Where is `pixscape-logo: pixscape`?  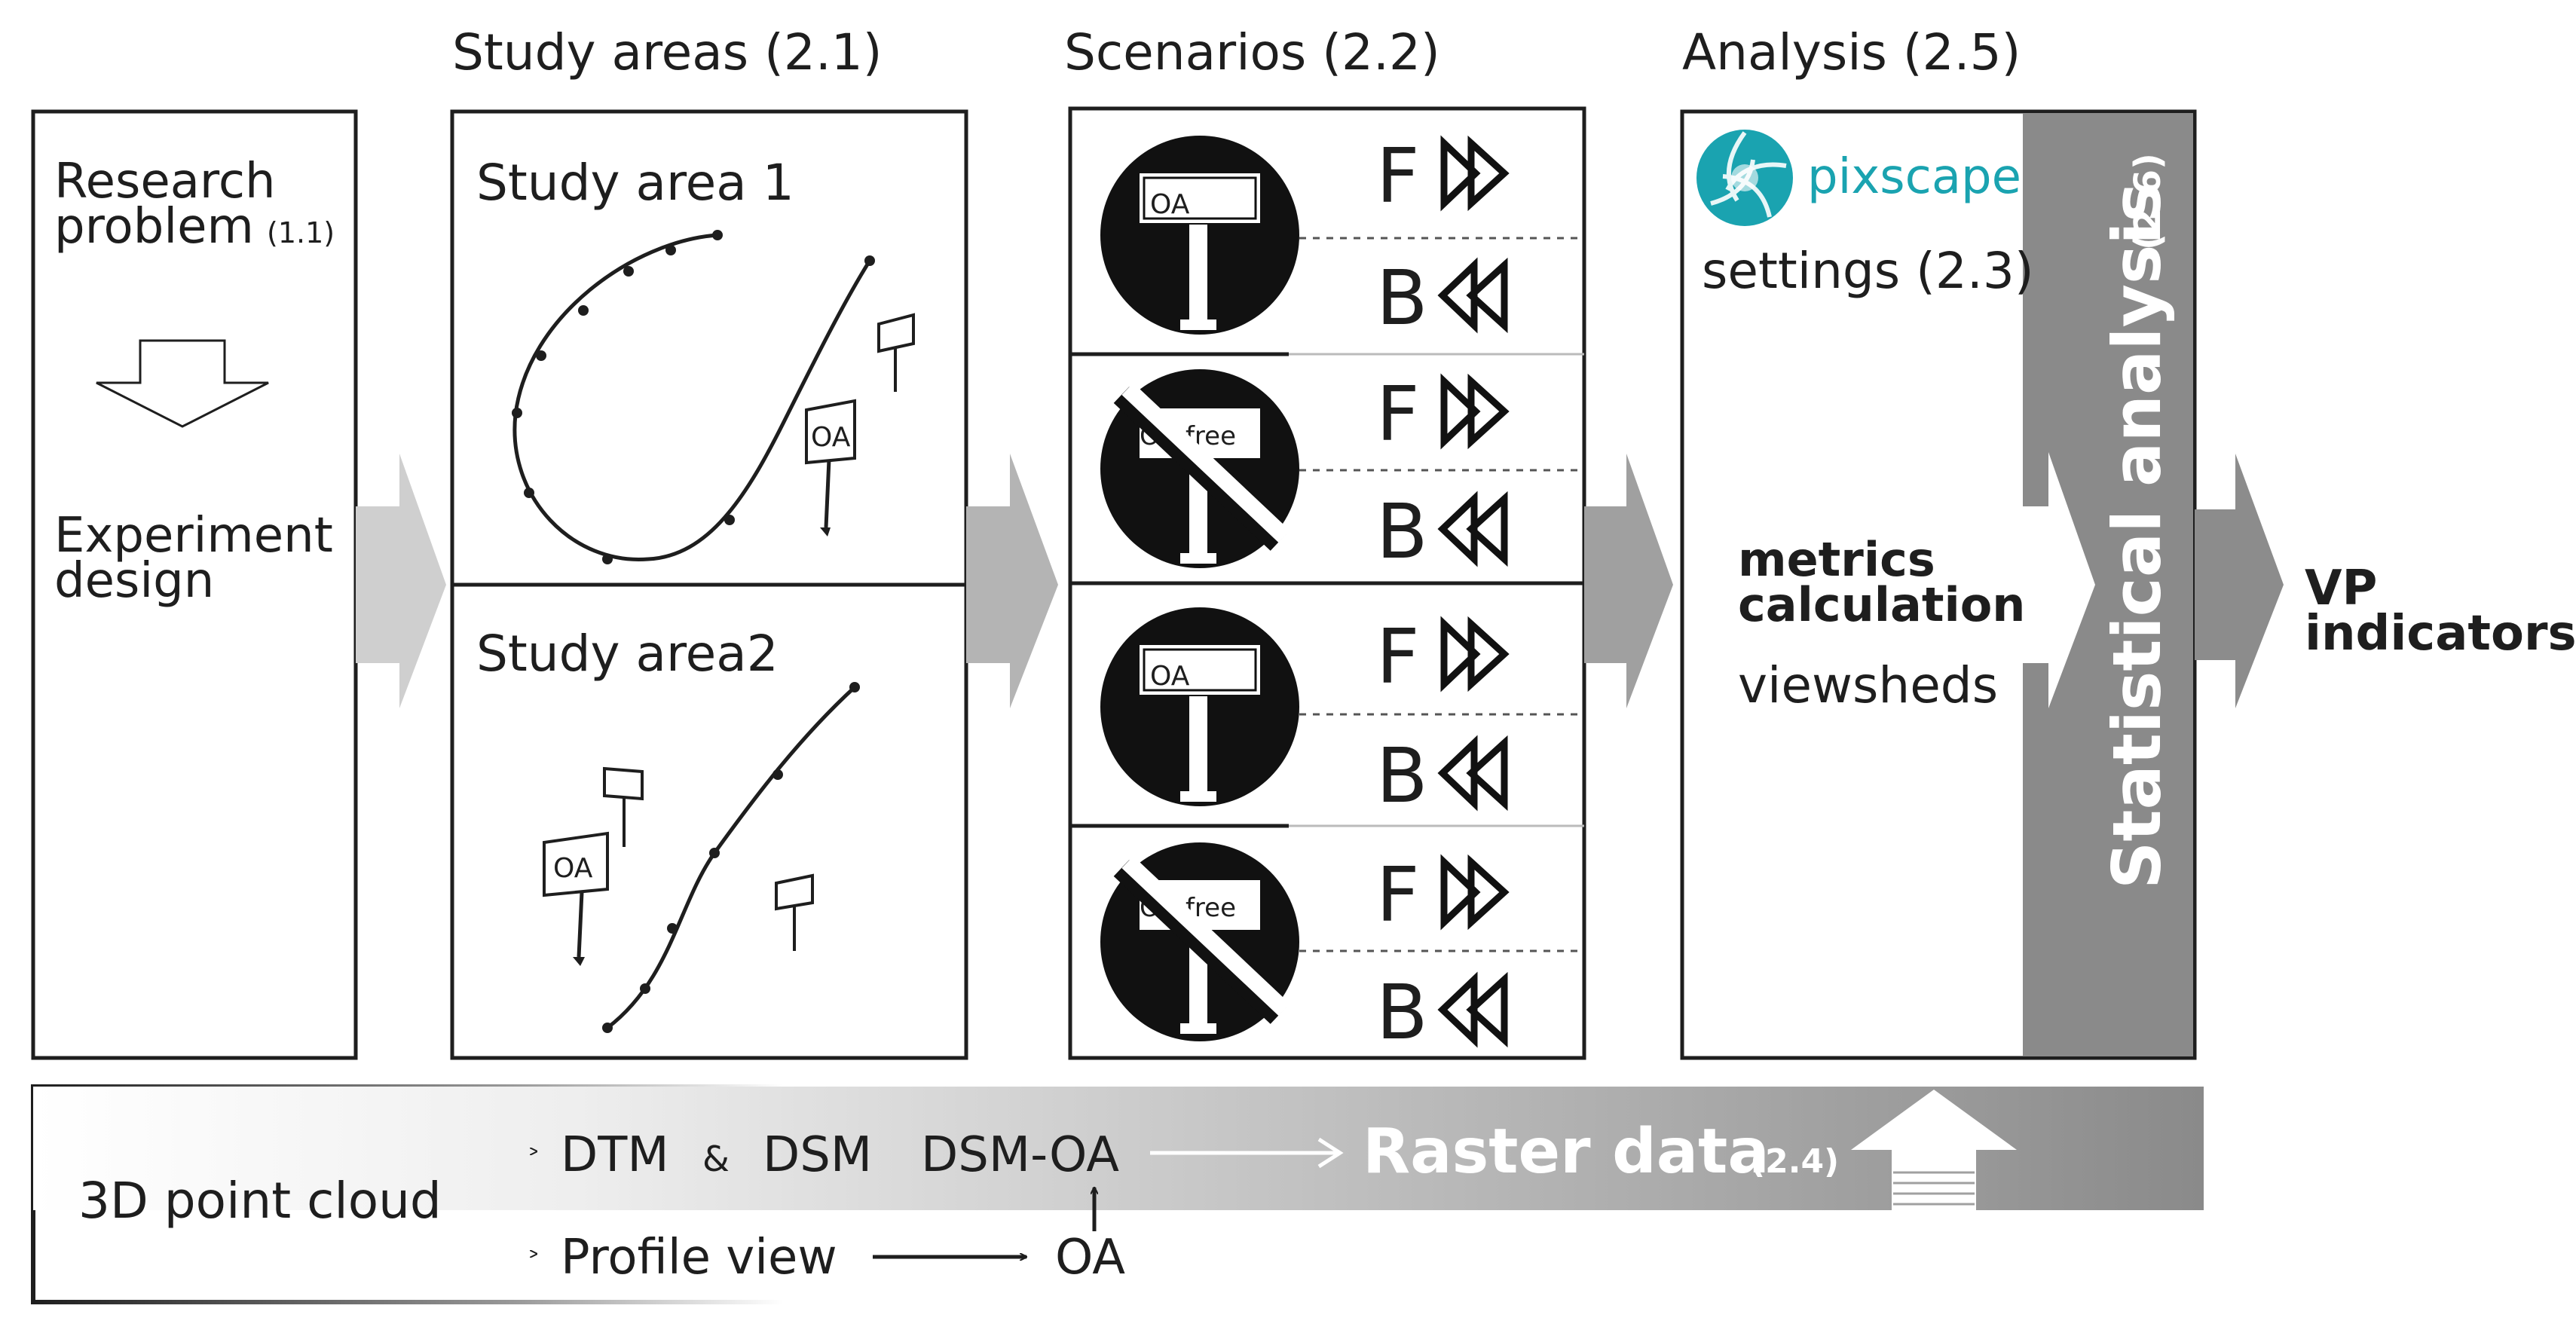 pixscape-logo: pixscape is located at coordinates (1858, 178).